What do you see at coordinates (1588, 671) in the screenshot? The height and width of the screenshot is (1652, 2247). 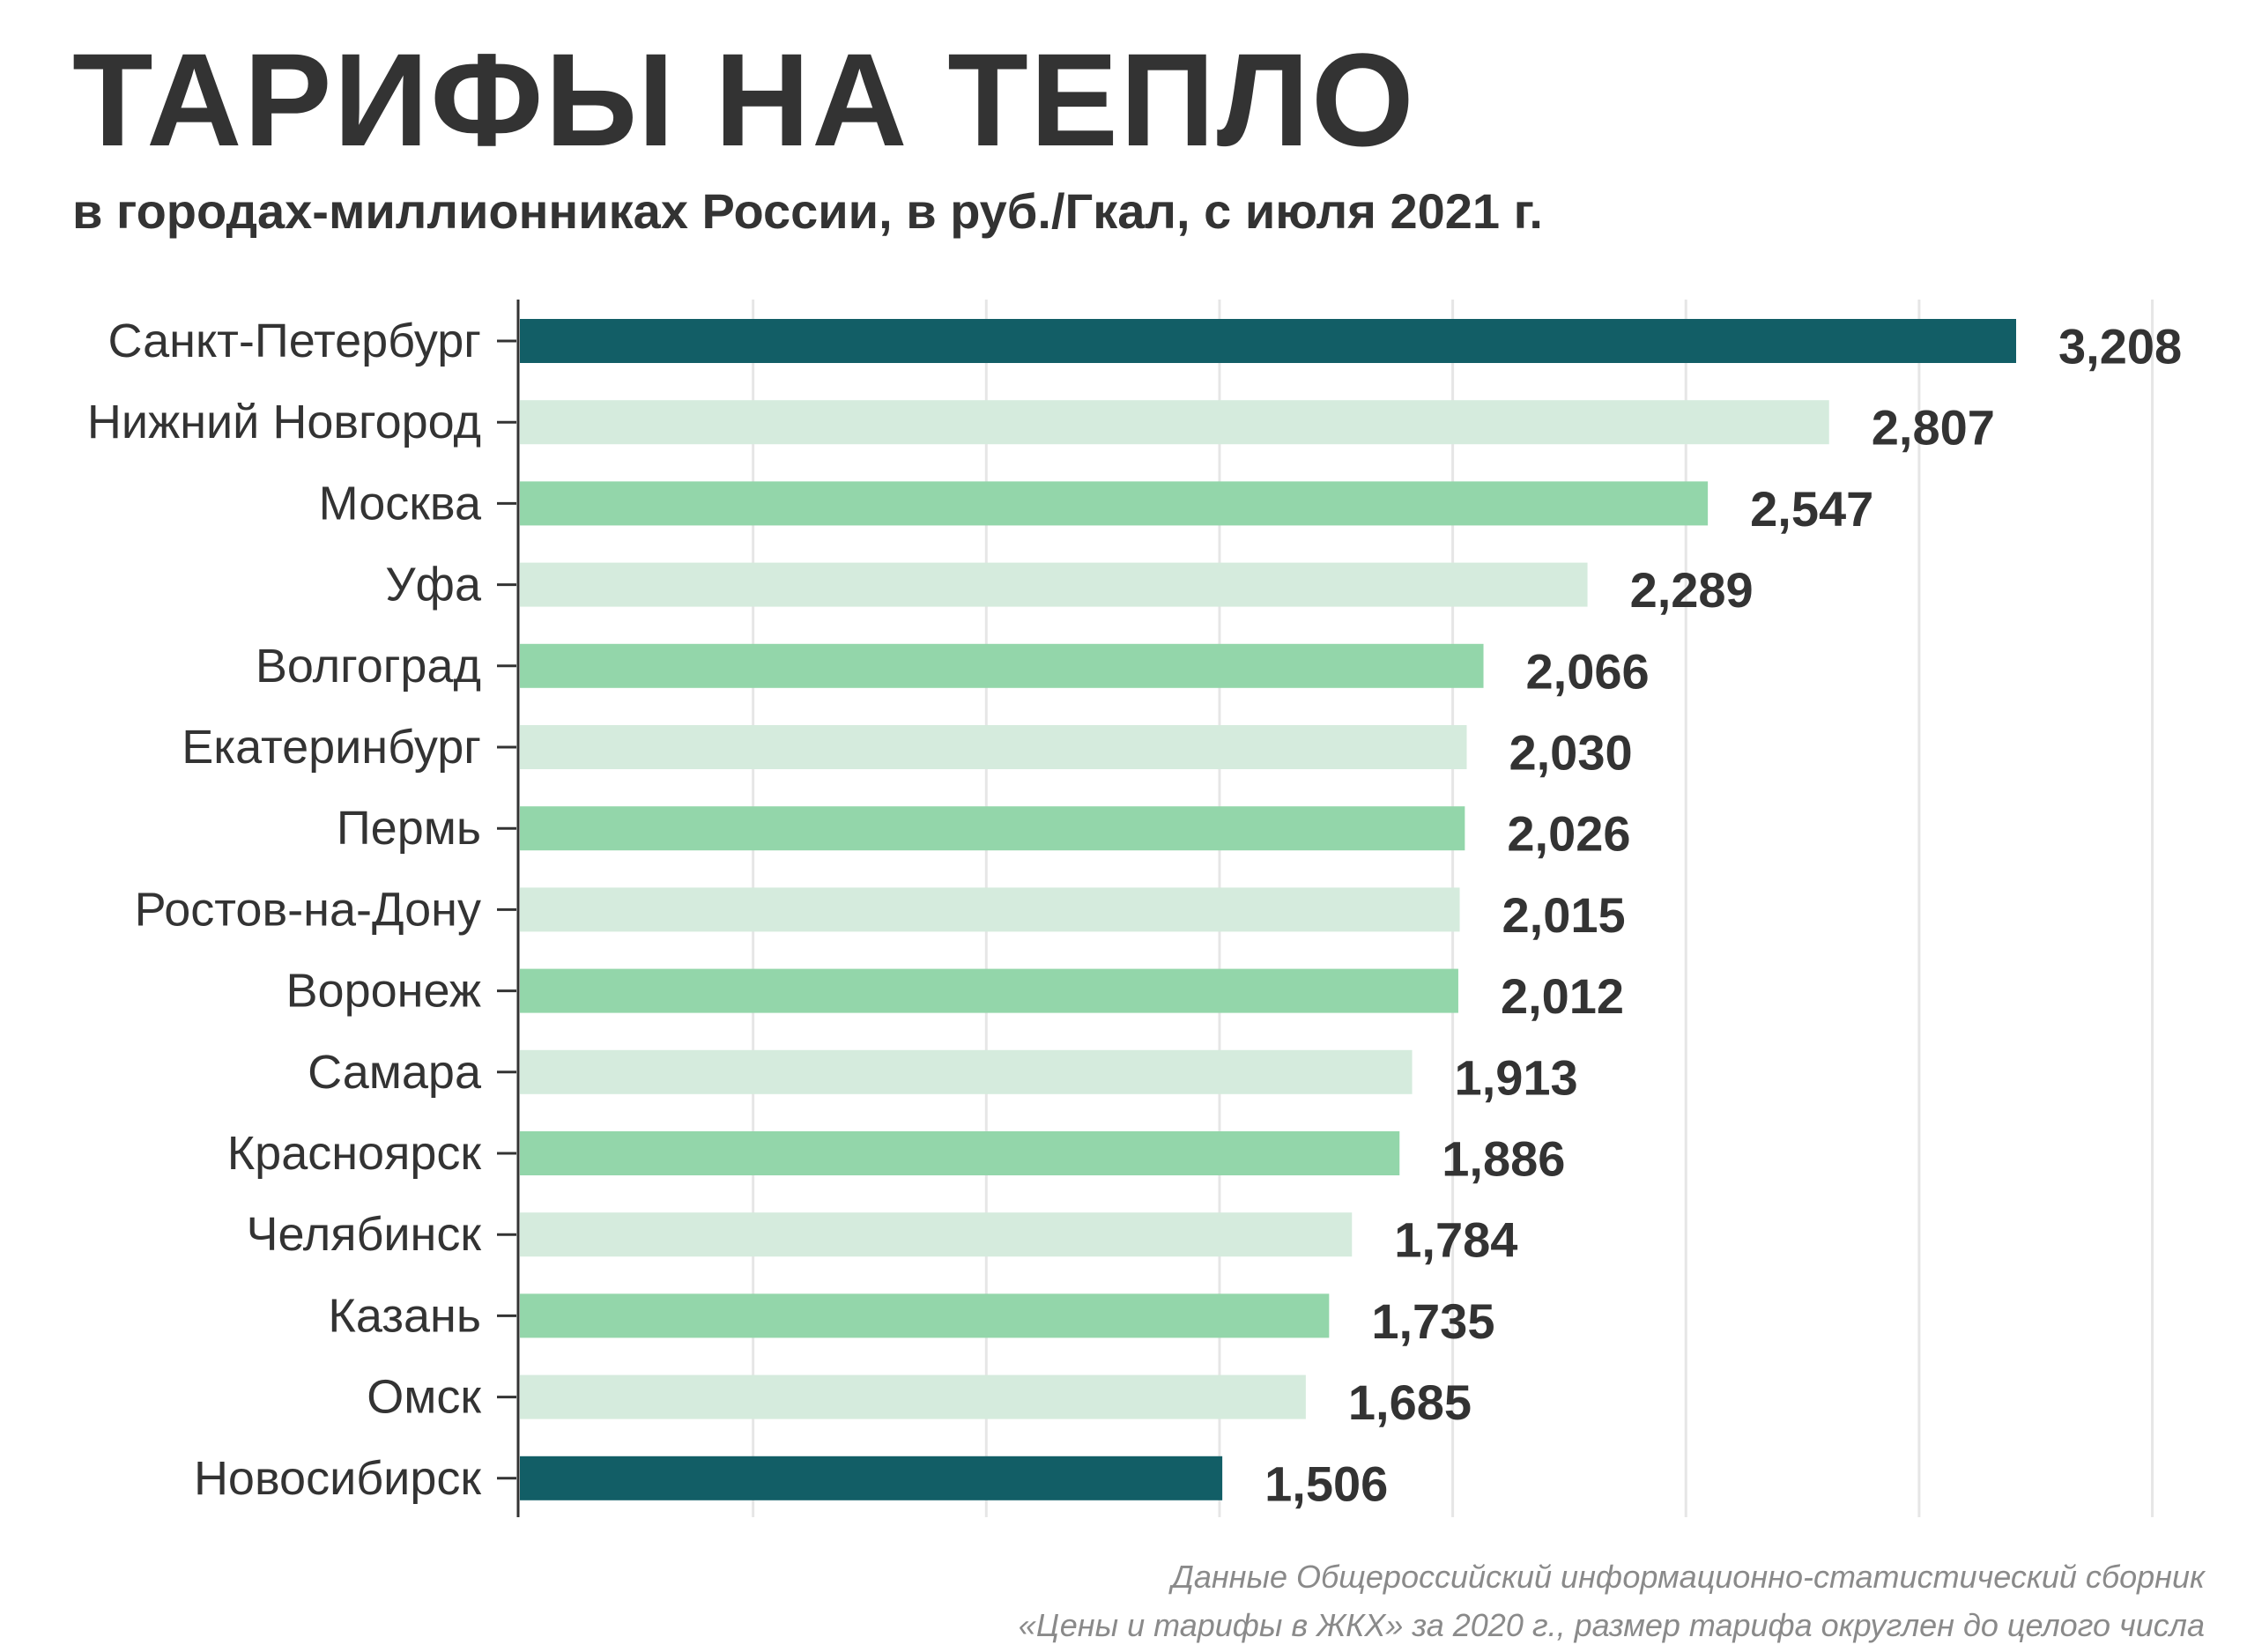 I see `value-label: 2,066` at bounding box center [1588, 671].